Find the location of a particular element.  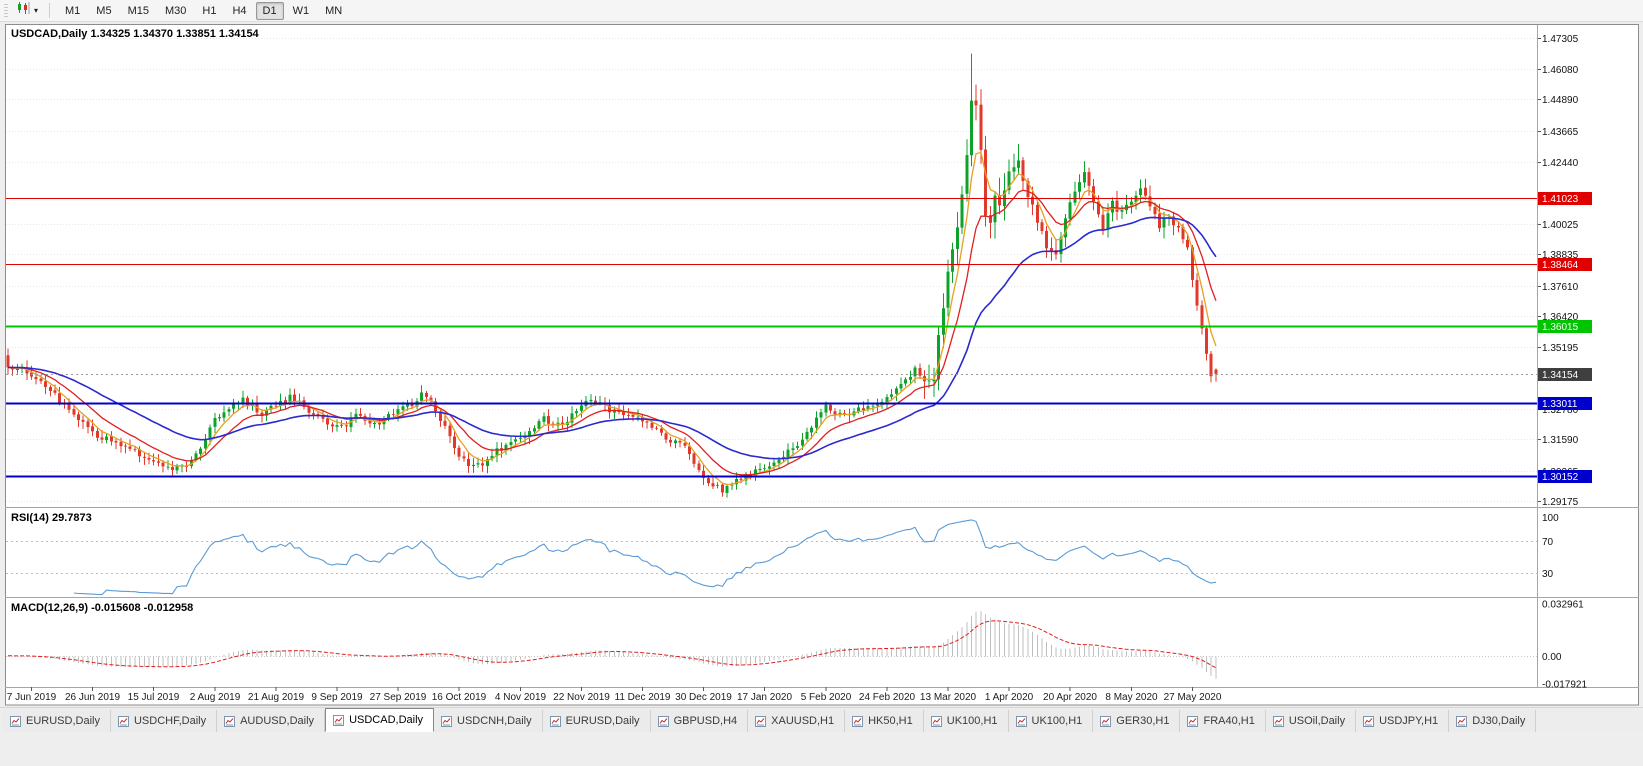

chart-tab-label: USDCNH,Daily is located at coordinates (494, 721).